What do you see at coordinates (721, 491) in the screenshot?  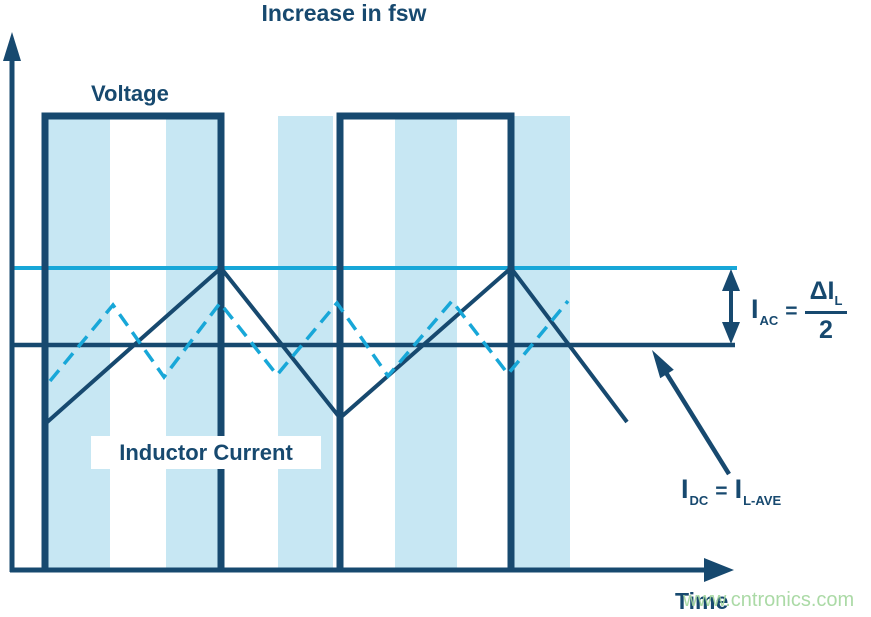 I see `idc-equals: =` at bounding box center [721, 491].